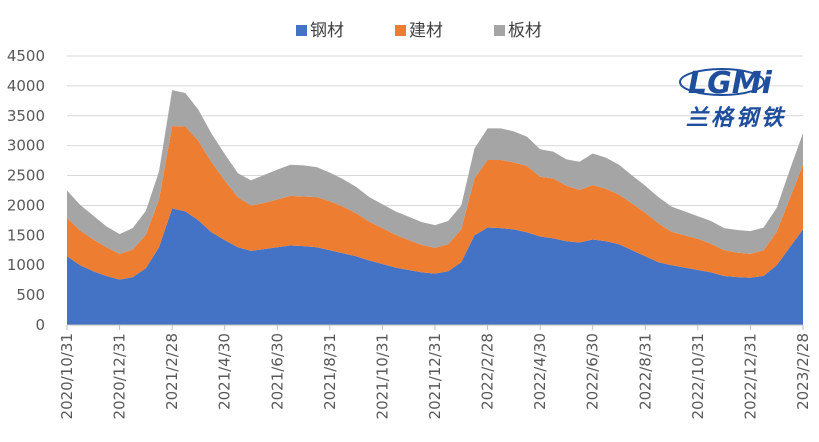 This screenshot has width=819, height=442. What do you see at coordinates (698, 376) in the screenshot?
I see `x-tick-label: 2022/10/31` at bounding box center [698, 376].